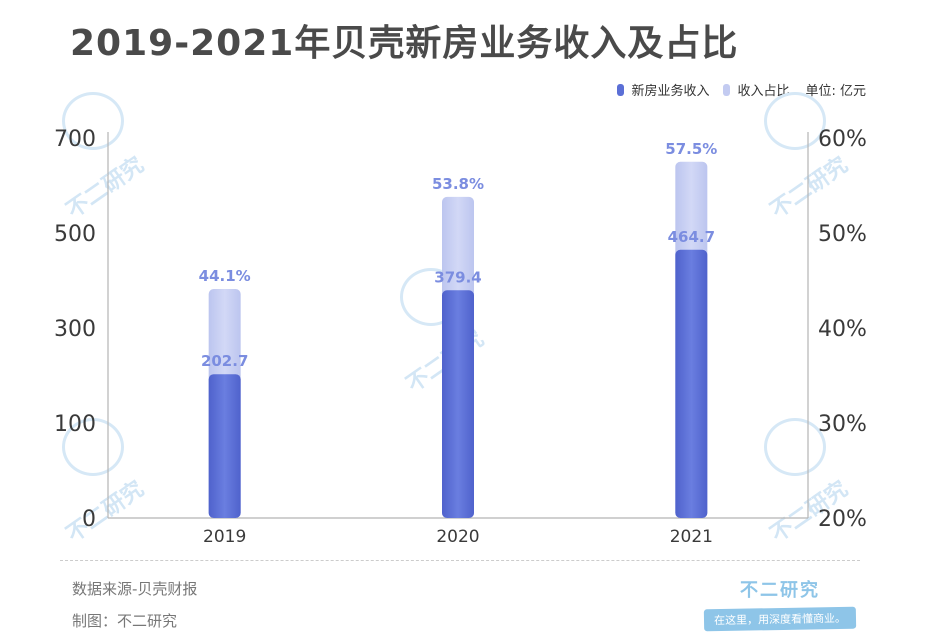 The image size is (940, 644). Describe the element at coordinates (460, 560) in the screenshot. I see `footer-divider` at that location.